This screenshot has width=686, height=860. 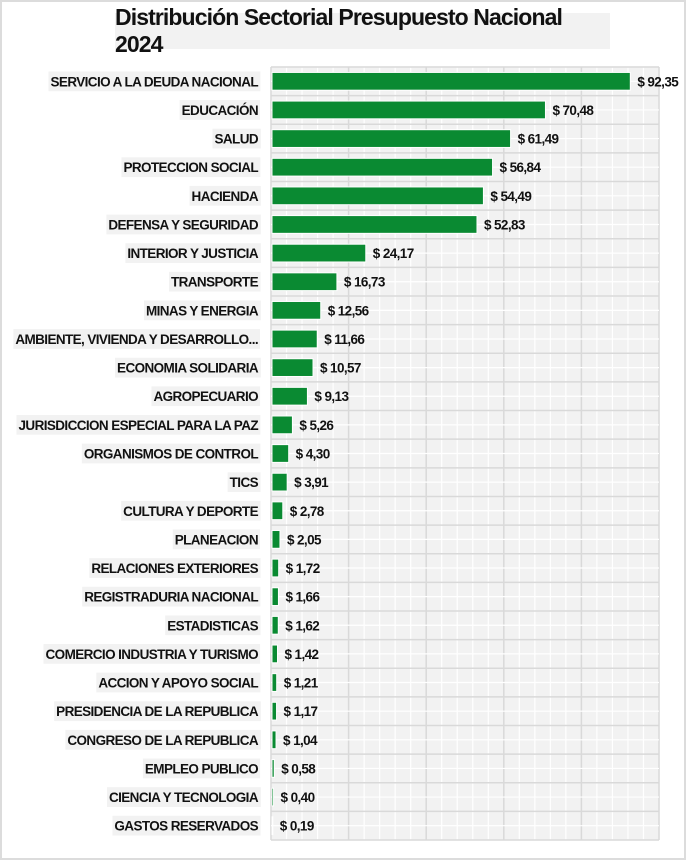 I want to click on category-label: ESTADISTICAS, so click(x=212, y=625).